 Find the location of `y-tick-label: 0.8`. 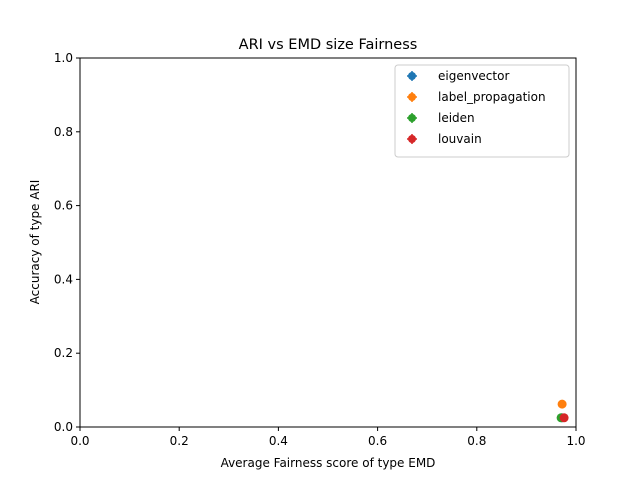

y-tick-label: 0.8 is located at coordinates (63, 132).